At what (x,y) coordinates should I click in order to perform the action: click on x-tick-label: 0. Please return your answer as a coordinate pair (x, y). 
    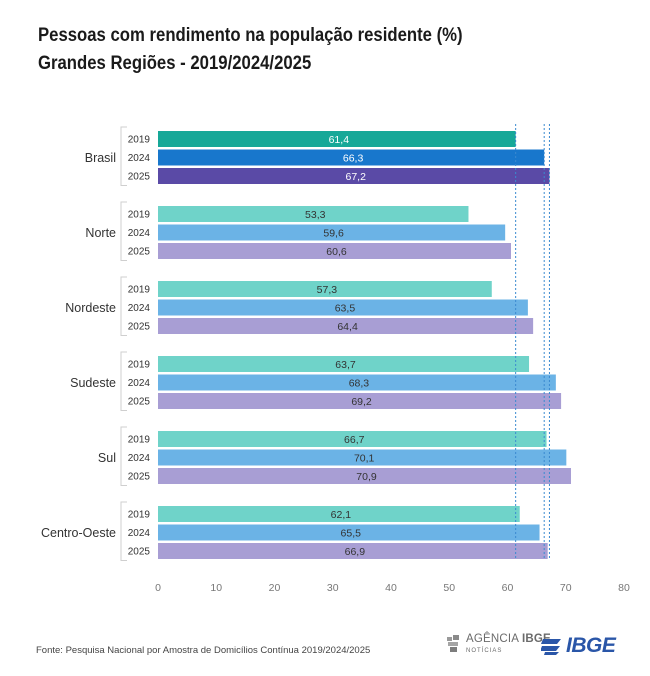
    Looking at the image, I should click on (158, 588).